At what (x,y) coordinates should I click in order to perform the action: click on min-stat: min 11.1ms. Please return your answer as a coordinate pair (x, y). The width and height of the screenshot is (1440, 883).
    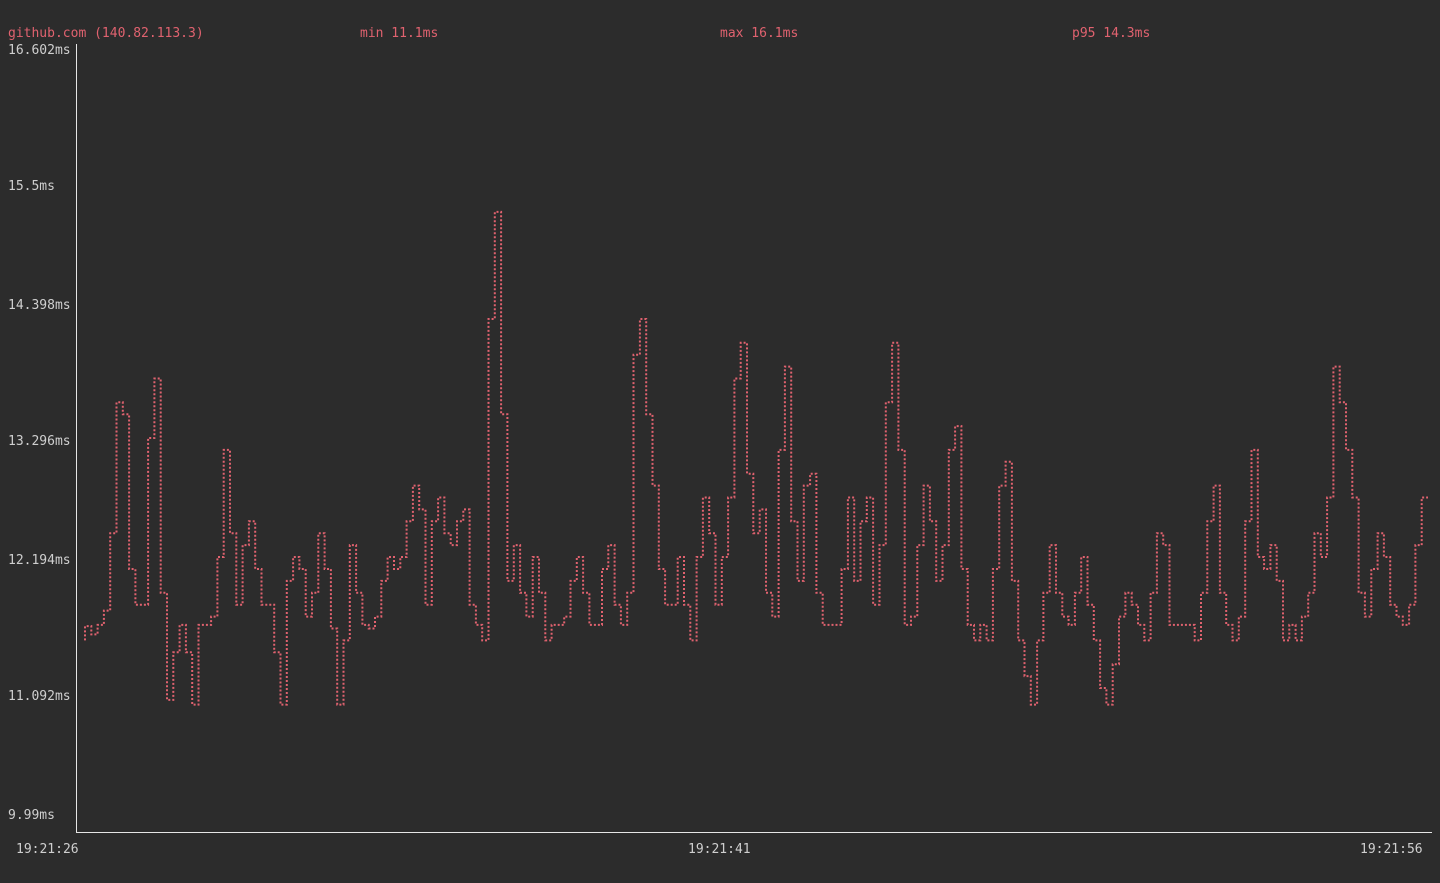
    Looking at the image, I should click on (399, 33).